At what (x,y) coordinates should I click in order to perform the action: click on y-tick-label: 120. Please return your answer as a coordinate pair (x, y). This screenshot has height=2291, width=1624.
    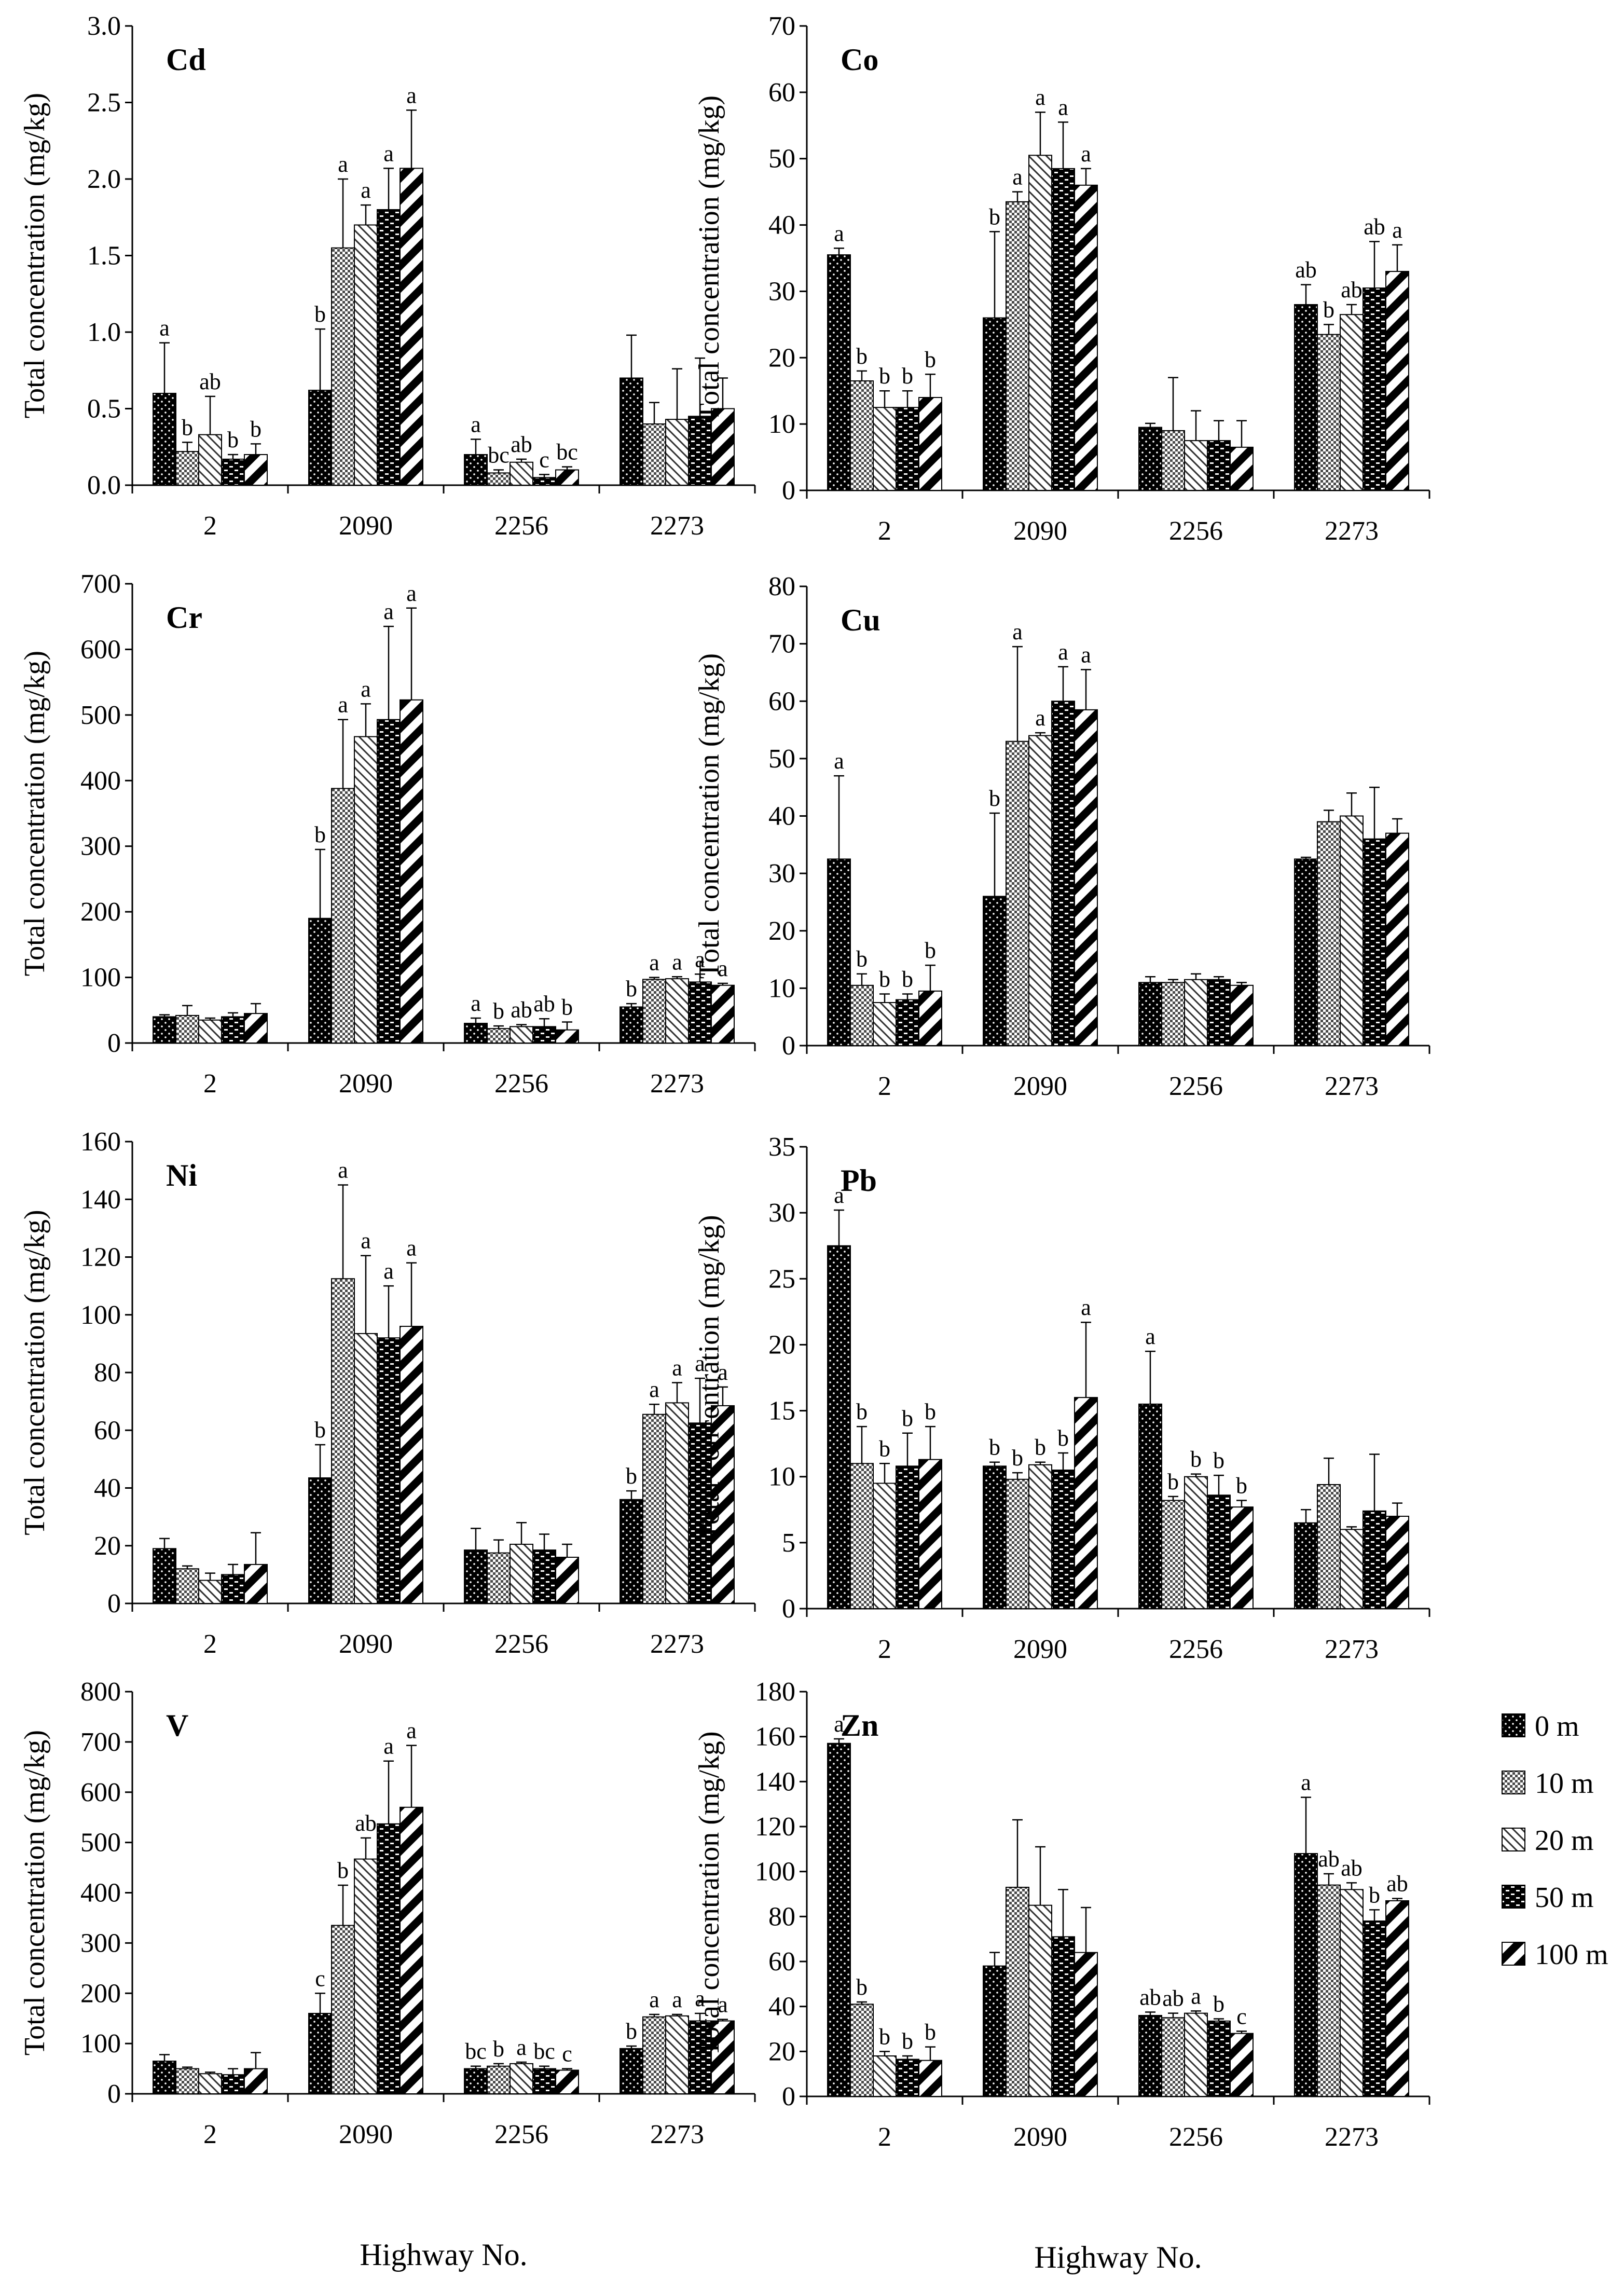
    Looking at the image, I should click on (775, 1827).